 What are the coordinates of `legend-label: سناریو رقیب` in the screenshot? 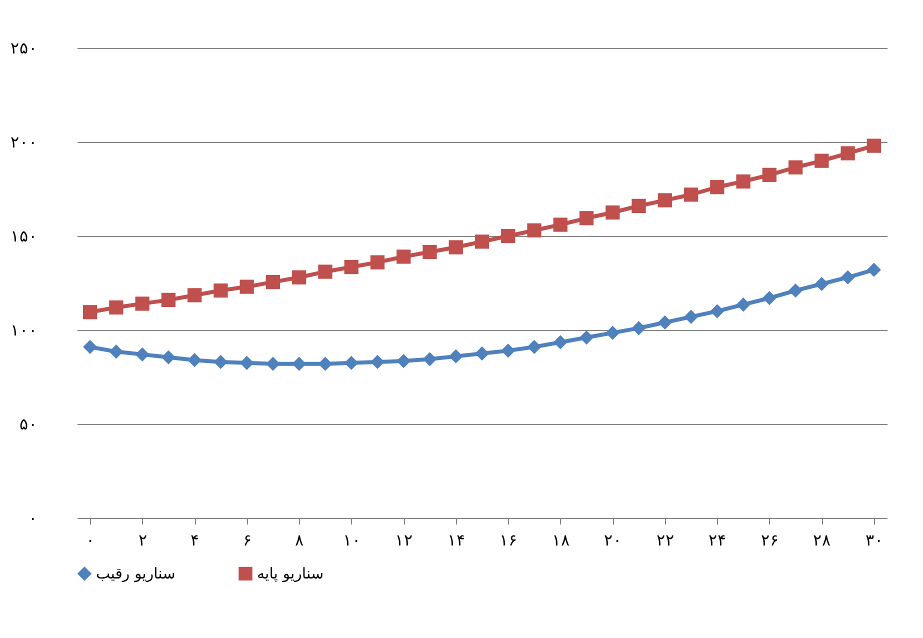 It's located at (136, 573).